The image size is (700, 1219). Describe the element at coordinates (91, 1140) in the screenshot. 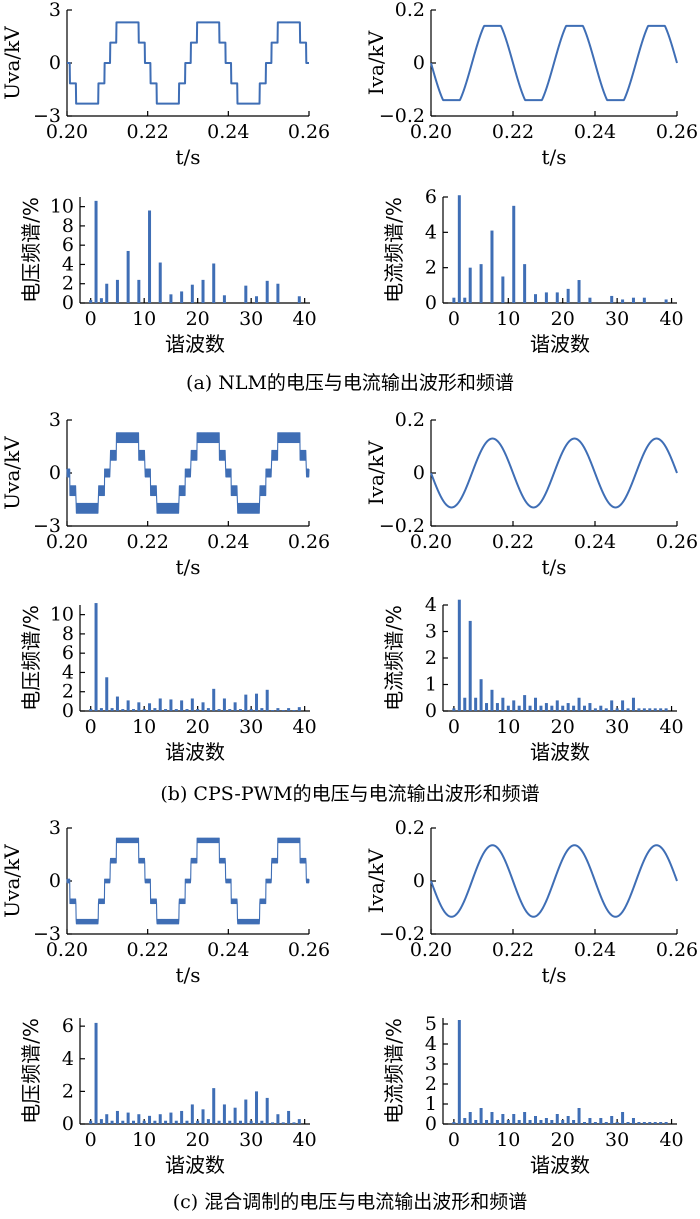

I see `x-tick-label: 0` at that location.